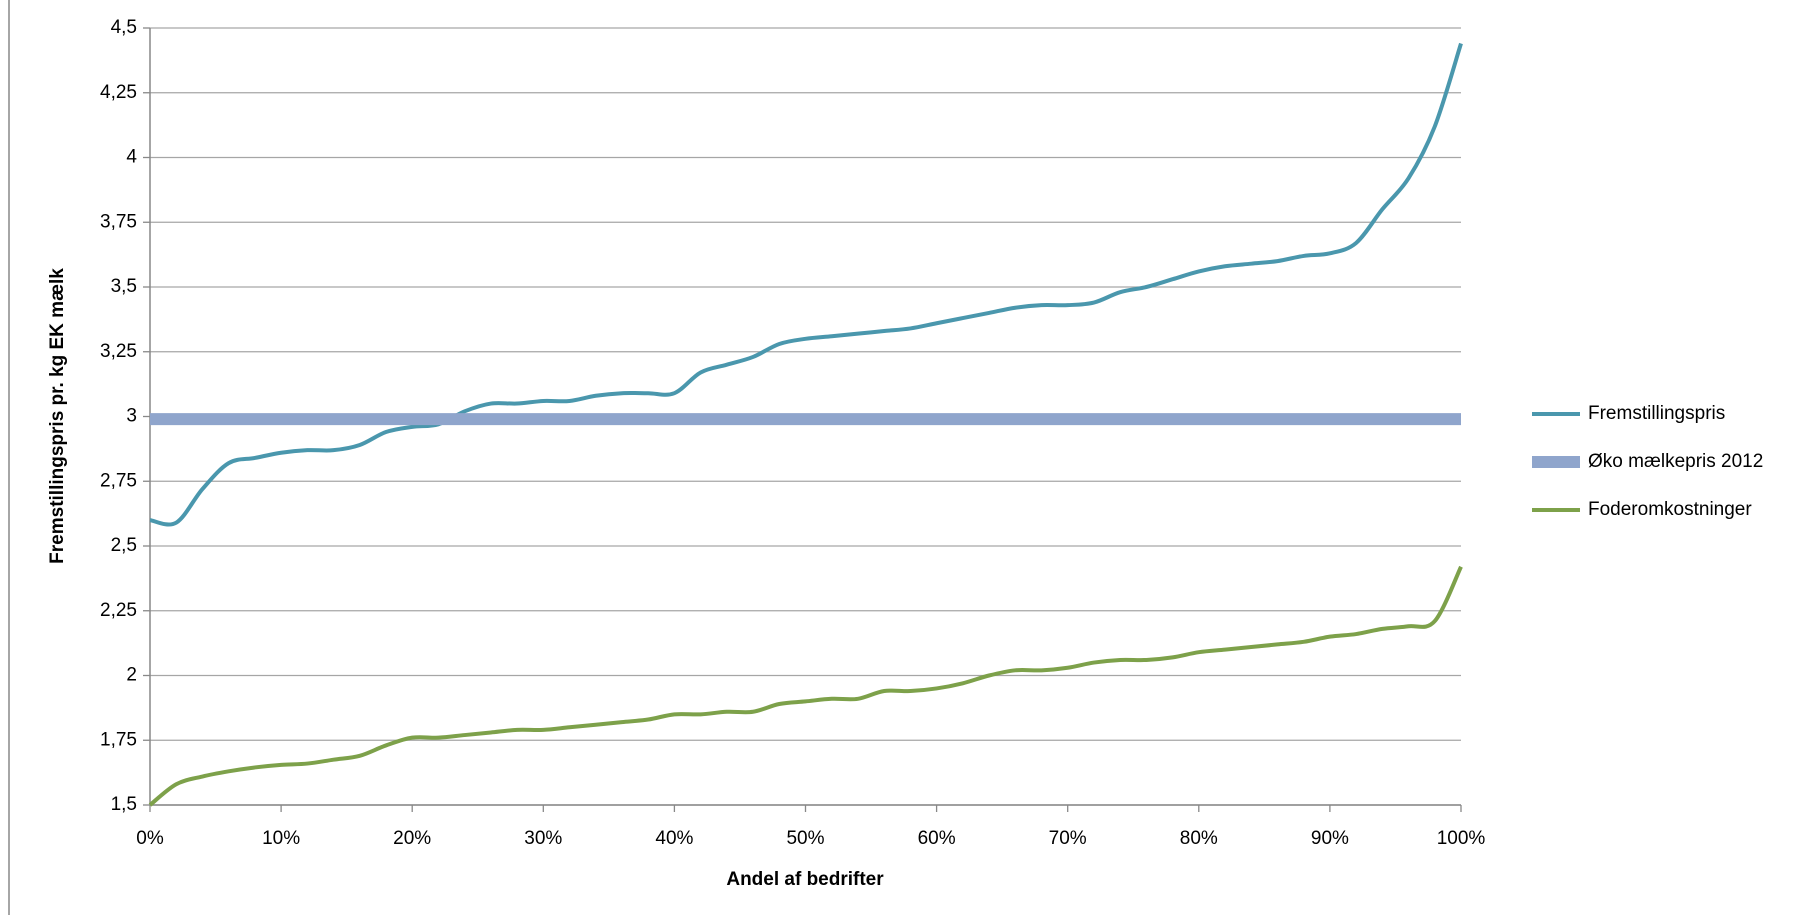 This screenshot has height=915, width=1818. What do you see at coordinates (674, 838) in the screenshot?
I see `x-tick-label: 40%` at bounding box center [674, 838].